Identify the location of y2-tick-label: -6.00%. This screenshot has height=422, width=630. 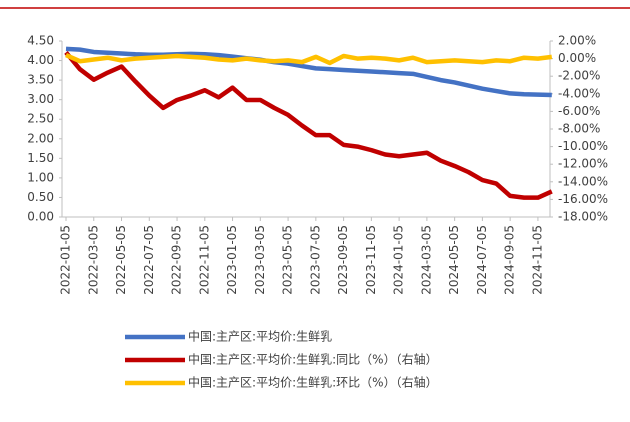
(579, 111).